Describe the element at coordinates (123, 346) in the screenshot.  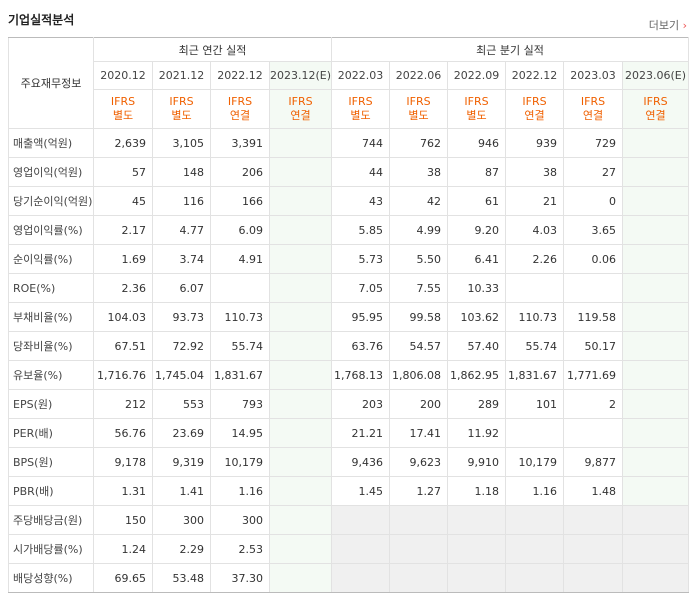
I see `cell: 67.51` at that location.